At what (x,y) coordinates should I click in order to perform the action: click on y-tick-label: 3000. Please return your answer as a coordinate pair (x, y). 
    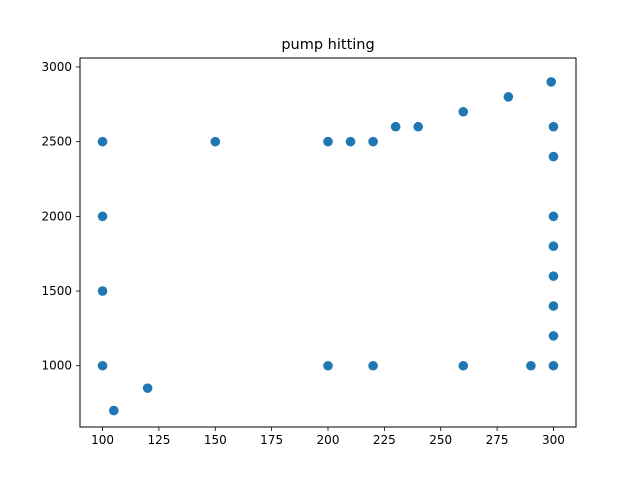
    Looking at the image, I should click on (56, 67).